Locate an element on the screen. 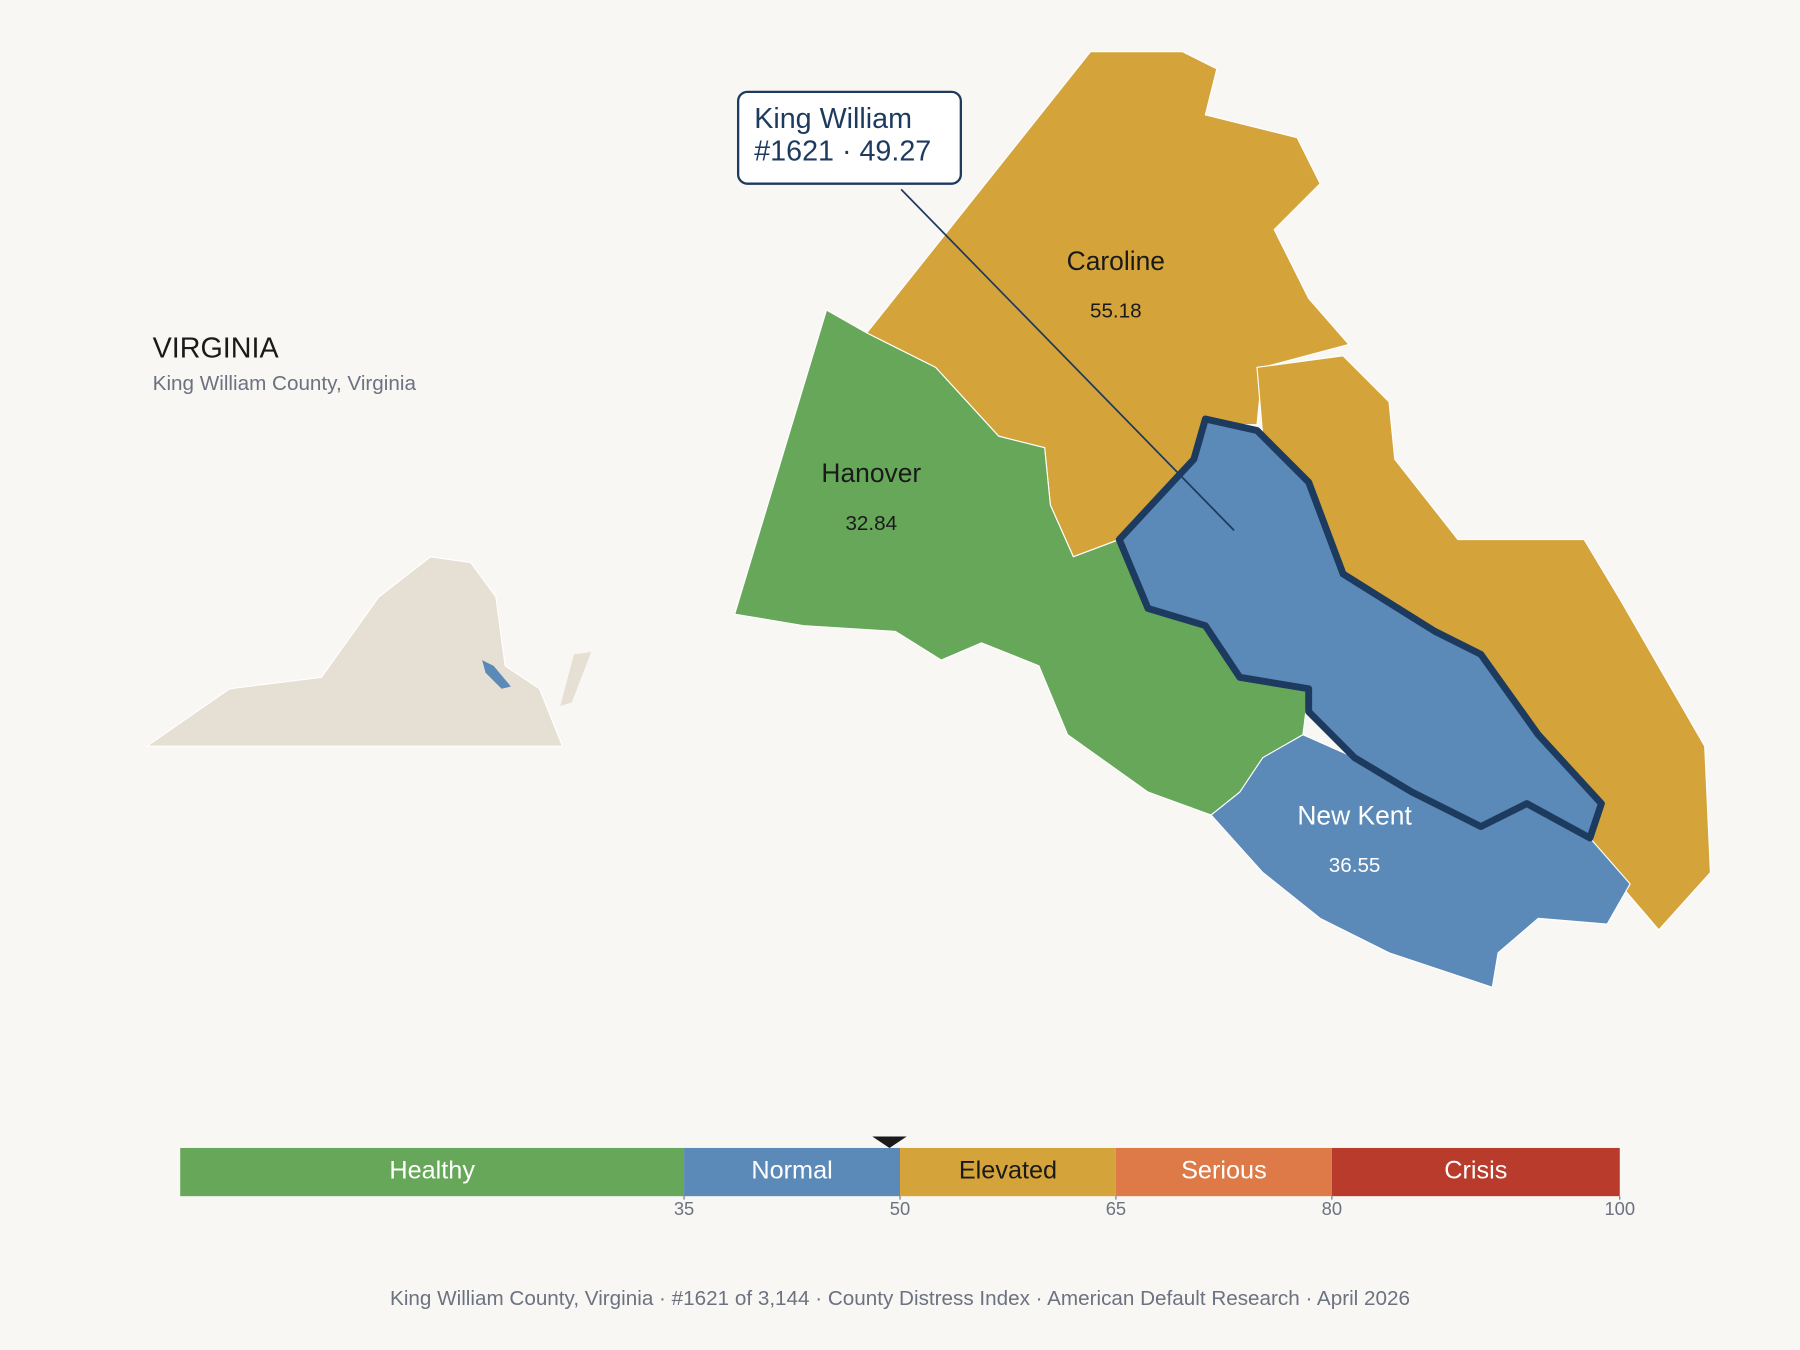 This screenshot has height=1350, width=1800. score-marker is located at coordinates (889, 1142).